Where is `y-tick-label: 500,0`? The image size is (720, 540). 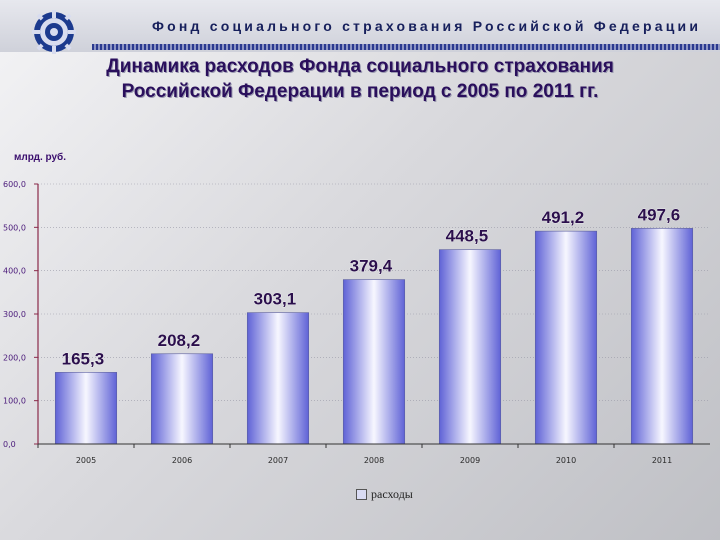
y-tick-label: 500,0 is located at coordinates (14, 227).